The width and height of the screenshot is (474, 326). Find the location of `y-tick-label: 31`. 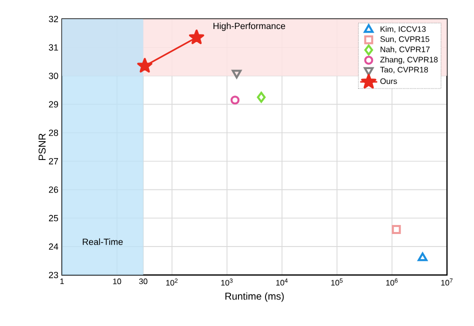

y-tick-label: 31 is located at coordinates (53, 47).